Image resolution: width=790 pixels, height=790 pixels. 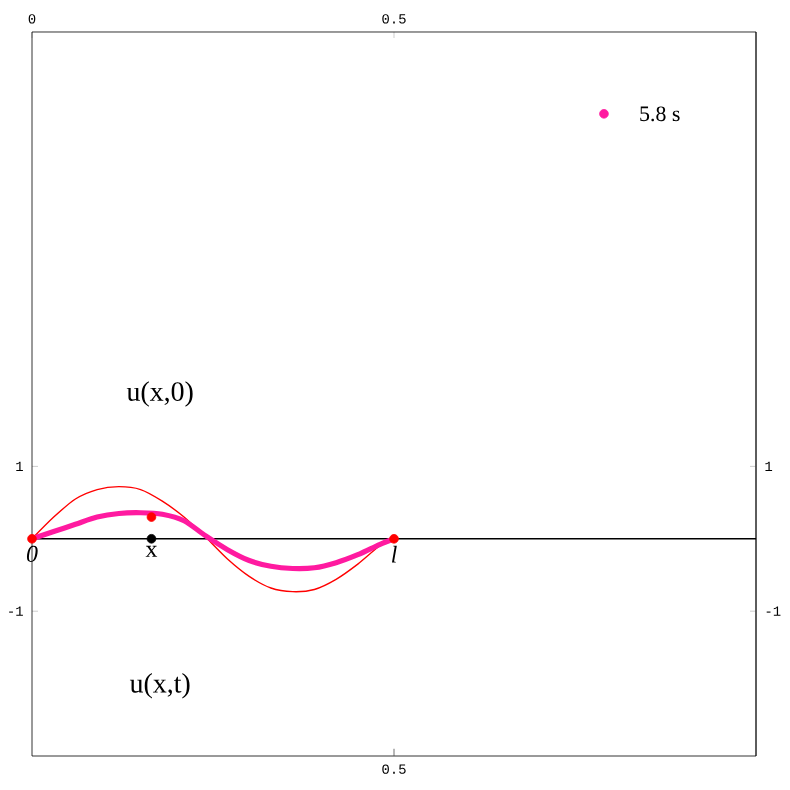 I want to click on annotation: 0, so click(x=32, y=553).